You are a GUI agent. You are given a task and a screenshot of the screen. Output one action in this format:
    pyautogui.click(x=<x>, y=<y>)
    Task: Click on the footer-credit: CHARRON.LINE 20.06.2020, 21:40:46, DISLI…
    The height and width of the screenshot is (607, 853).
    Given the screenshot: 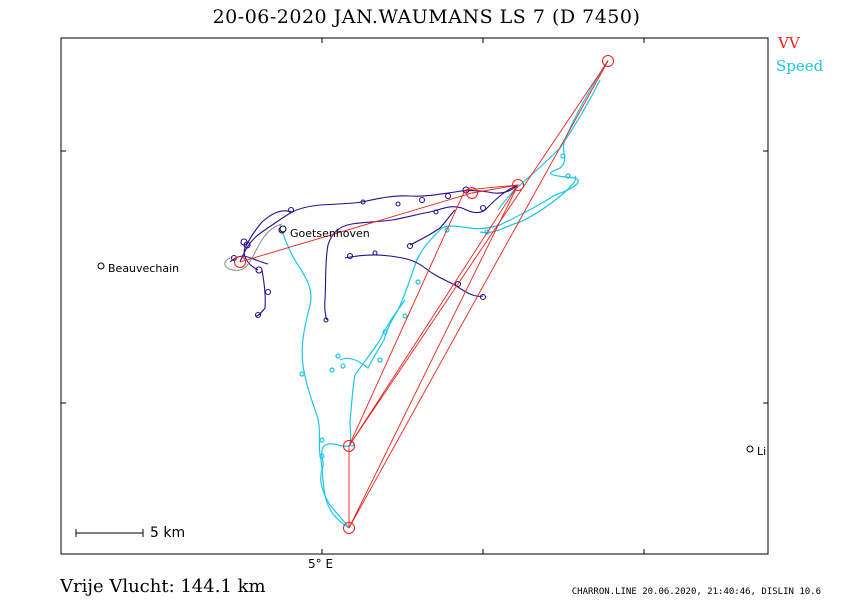 What is the action you would take?
    pyautogui.click(x=696, y=592)
    